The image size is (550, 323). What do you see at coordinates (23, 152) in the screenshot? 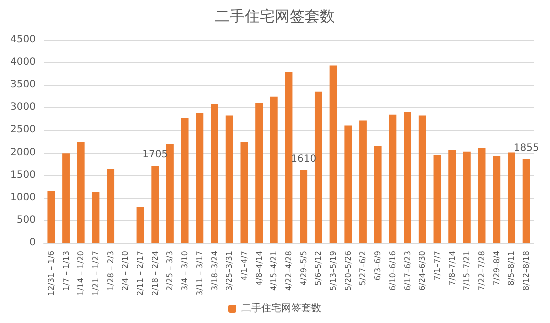
I see `y-tick-label: 2000` at bounding box center [23, 152].